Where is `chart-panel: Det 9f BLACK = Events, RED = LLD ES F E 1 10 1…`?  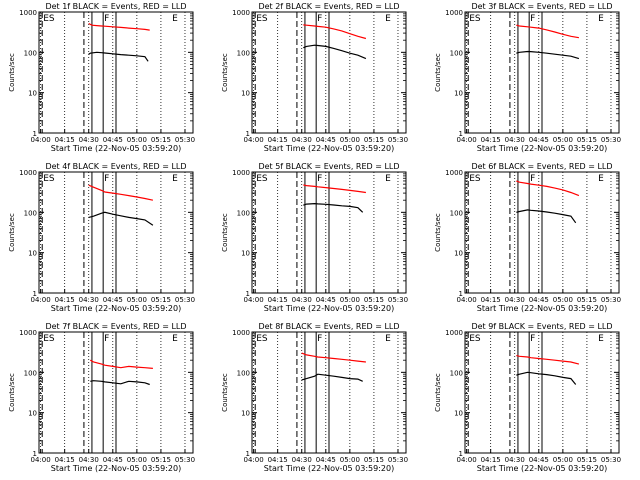 chart-panel: Det 9f BLACK = Events, RED = LLD ES F E 1 10 1… is located at coordinates (527, 397).